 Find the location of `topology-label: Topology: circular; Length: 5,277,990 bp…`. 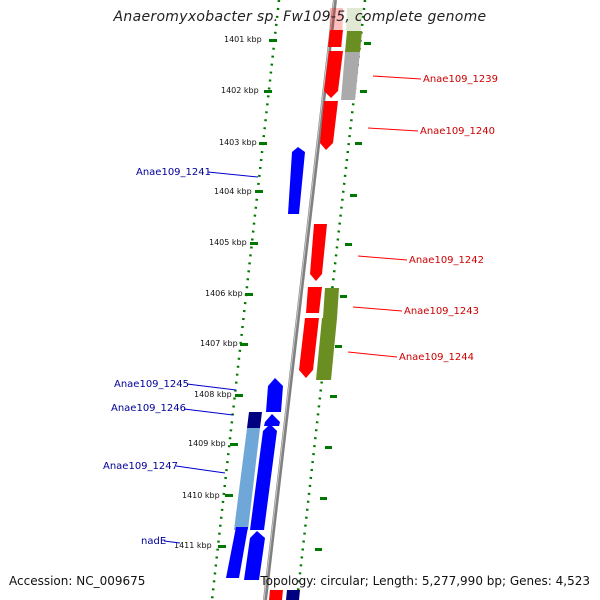

topology-label: Topology: circular; Length: 5,277,990 bp… is located at coordinates (425, 581).